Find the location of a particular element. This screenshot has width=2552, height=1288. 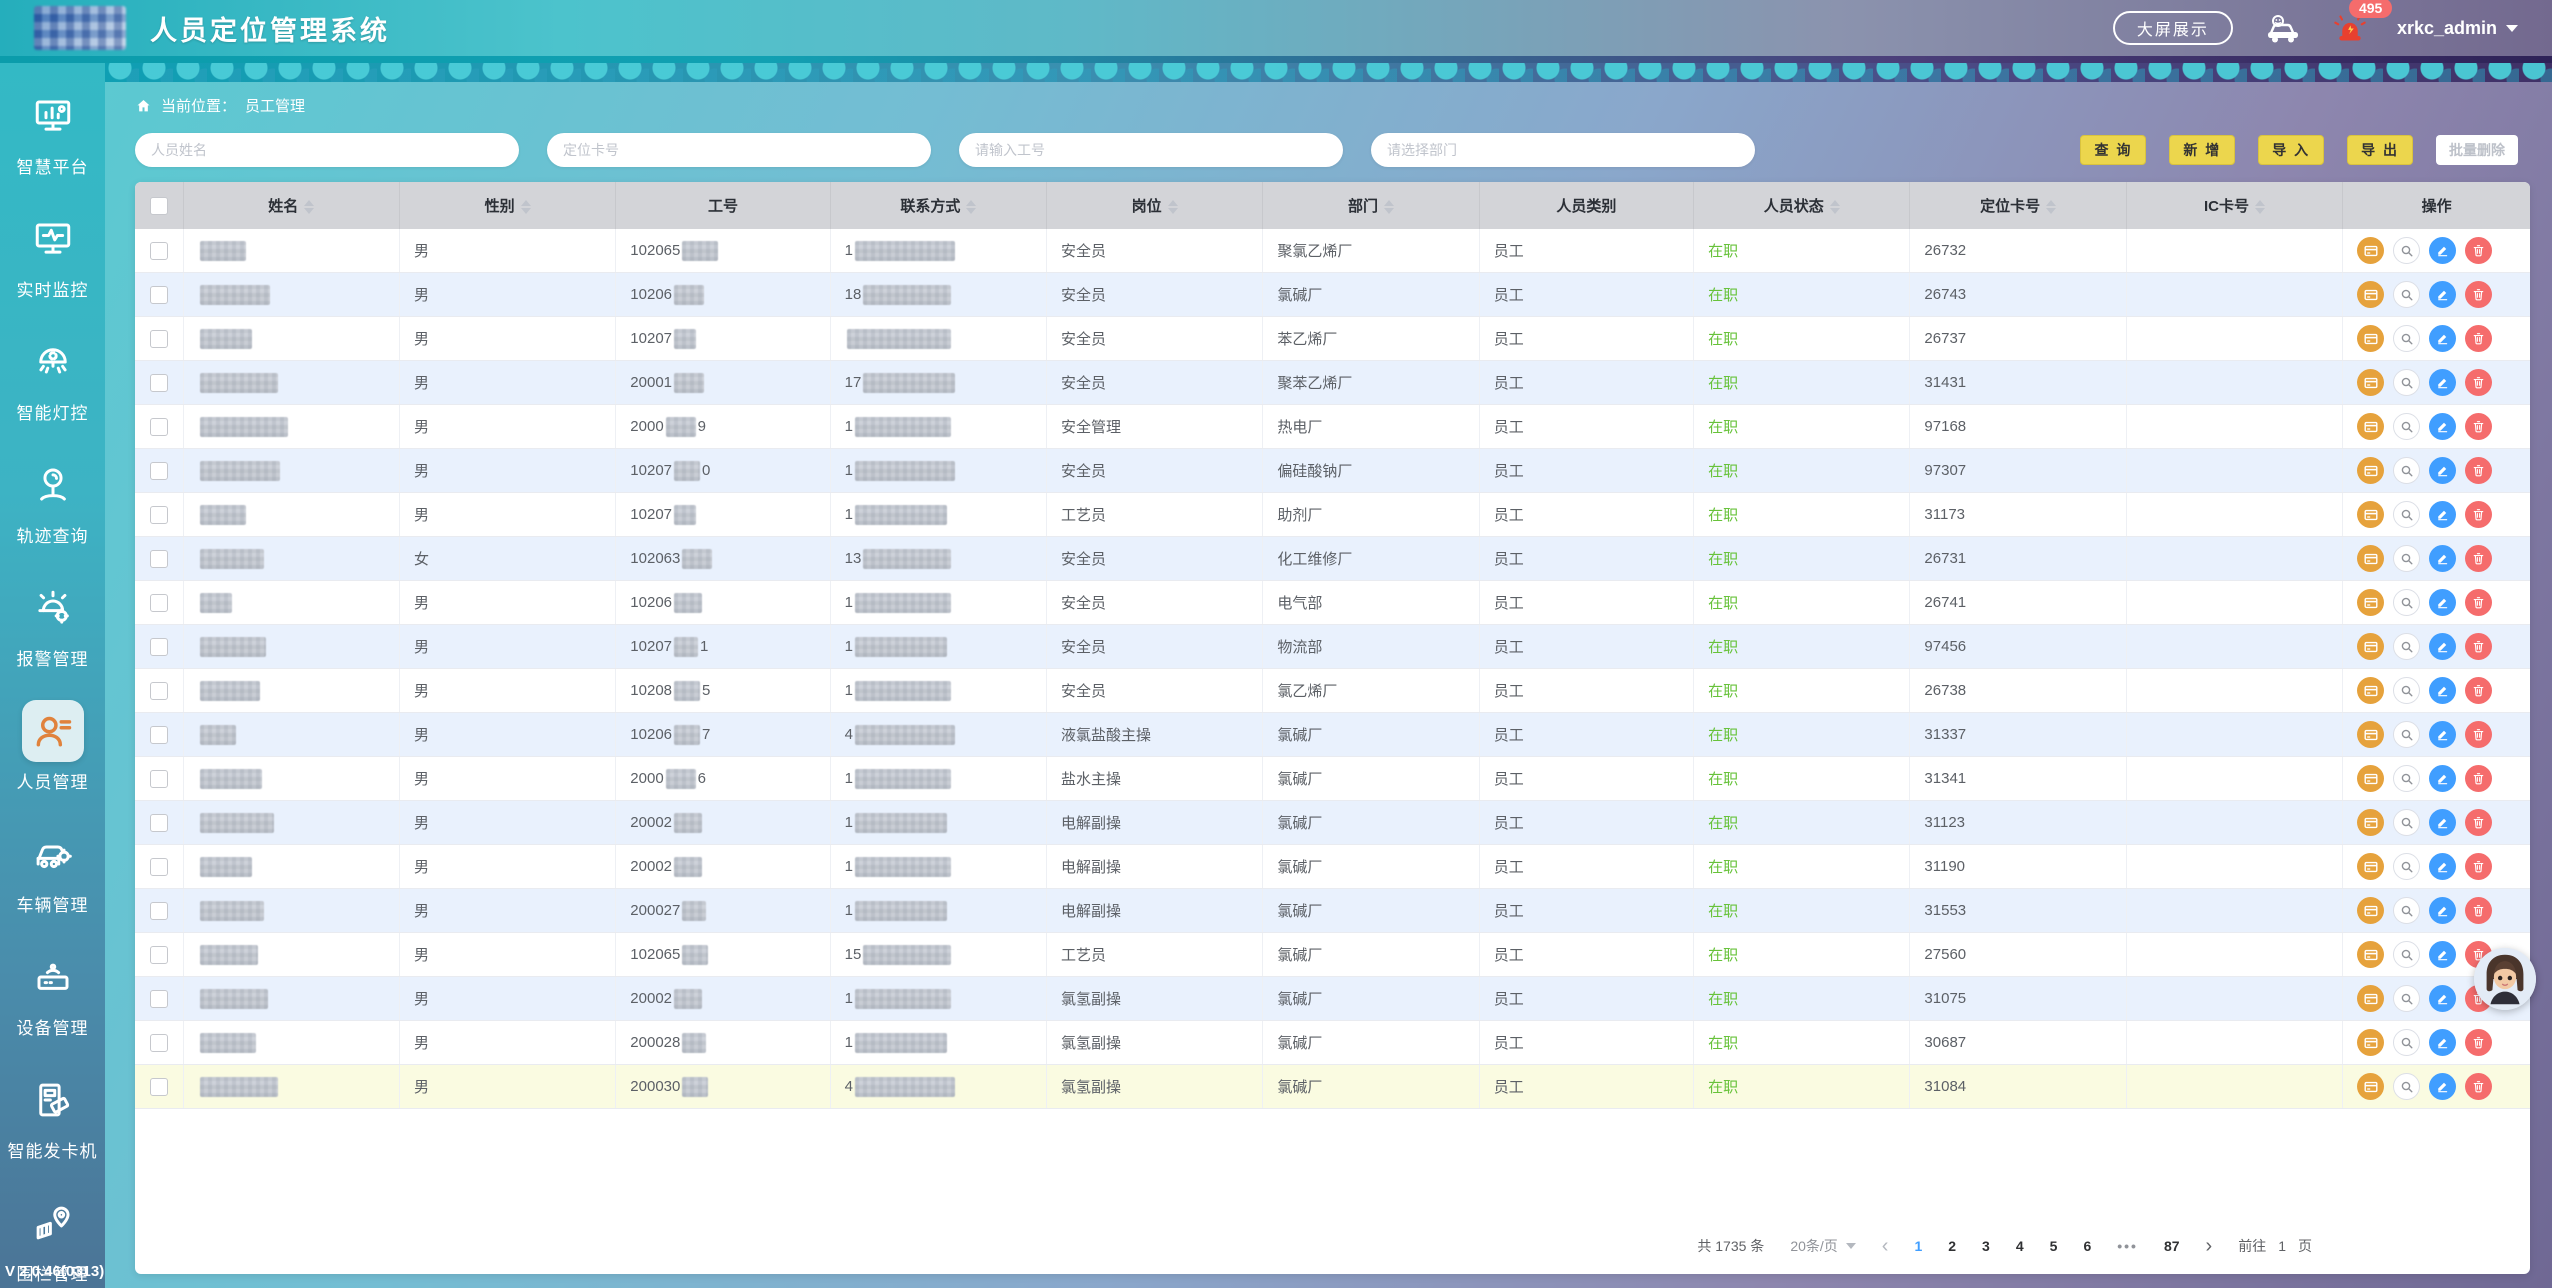

person-name-input is located at coordinates (327, 150).